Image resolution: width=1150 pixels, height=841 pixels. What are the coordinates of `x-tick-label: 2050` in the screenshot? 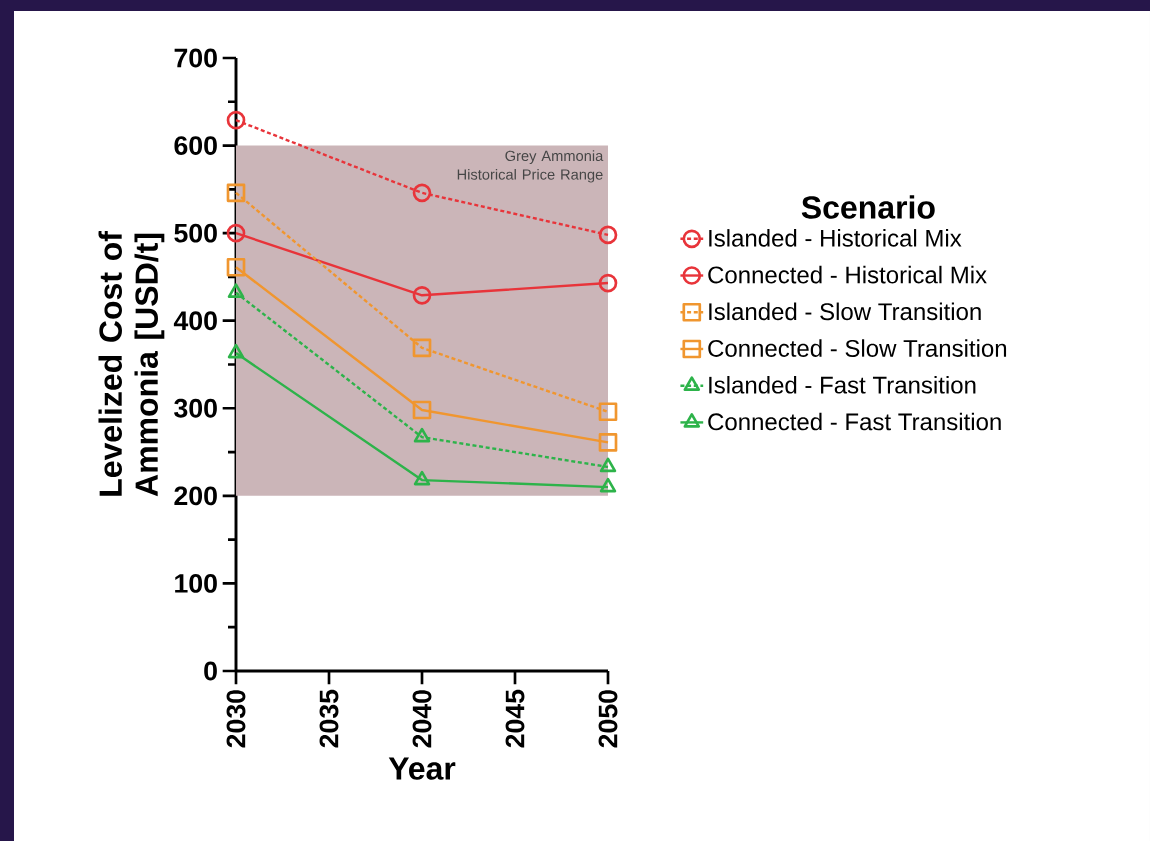 It's located at (608, 719).